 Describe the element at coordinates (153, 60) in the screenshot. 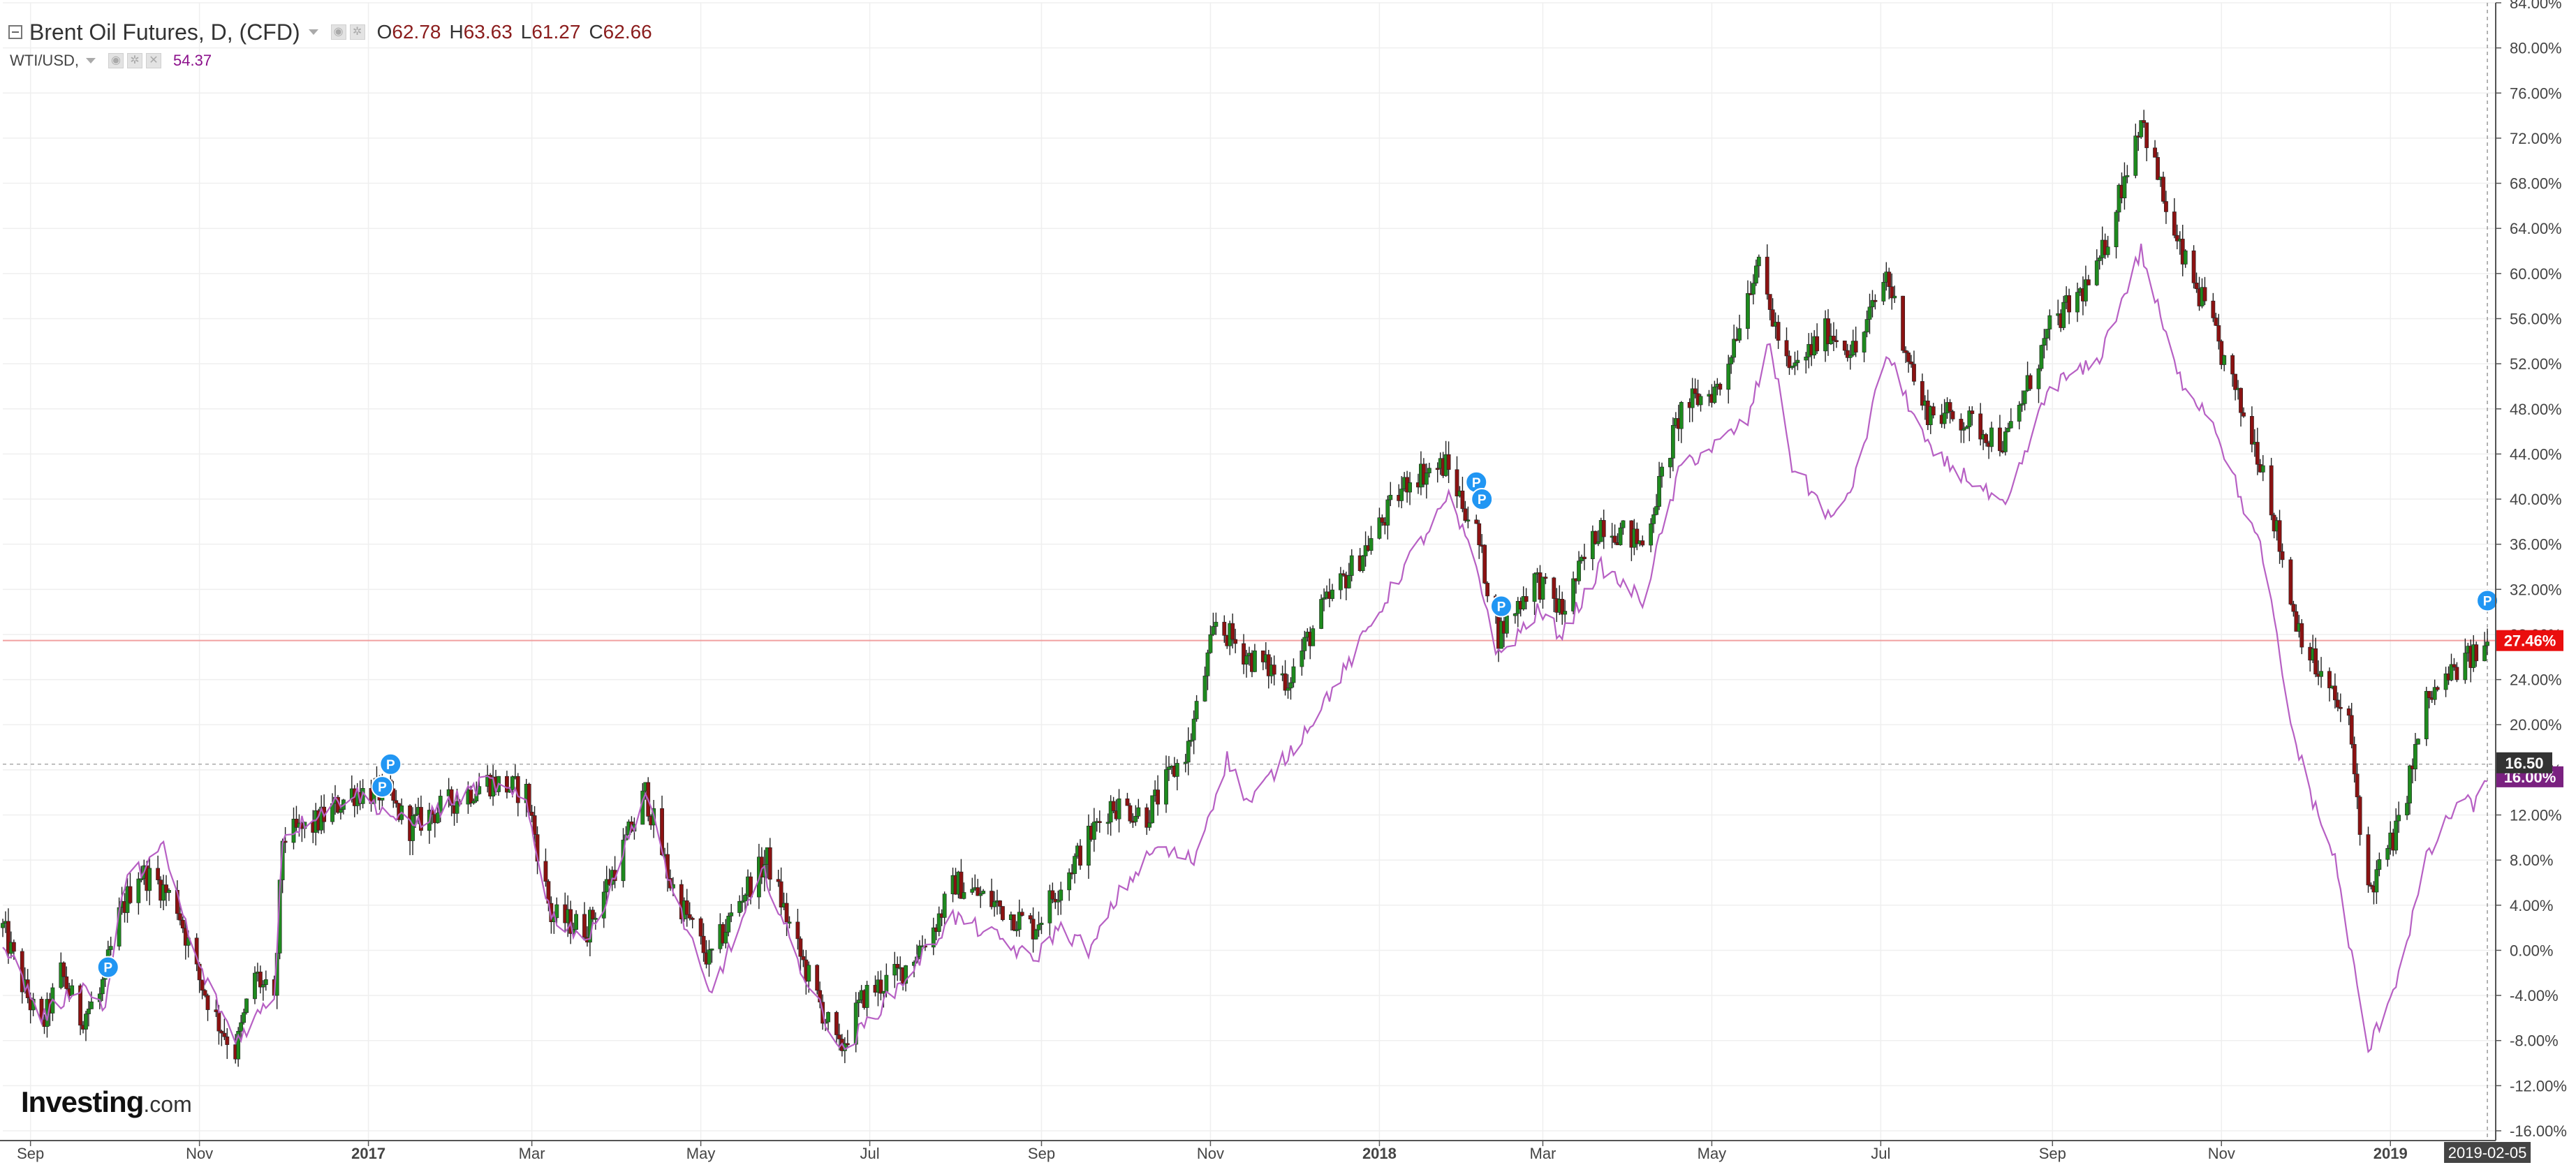

I see `close-icon: ✕` at that location.